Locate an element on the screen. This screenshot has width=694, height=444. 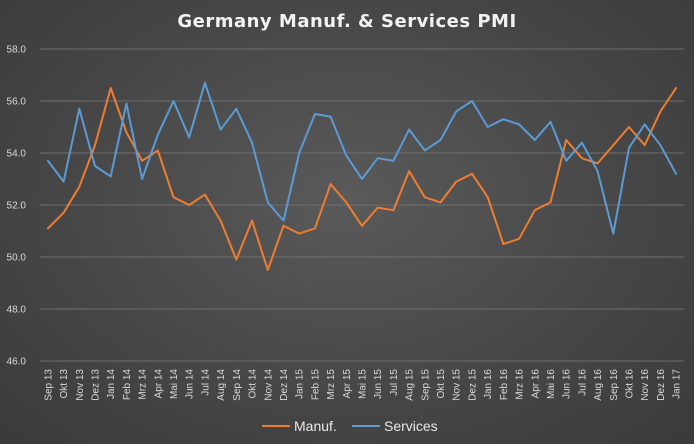
x-tick-label: Mrz 16 is located at coordinates (520, 384).